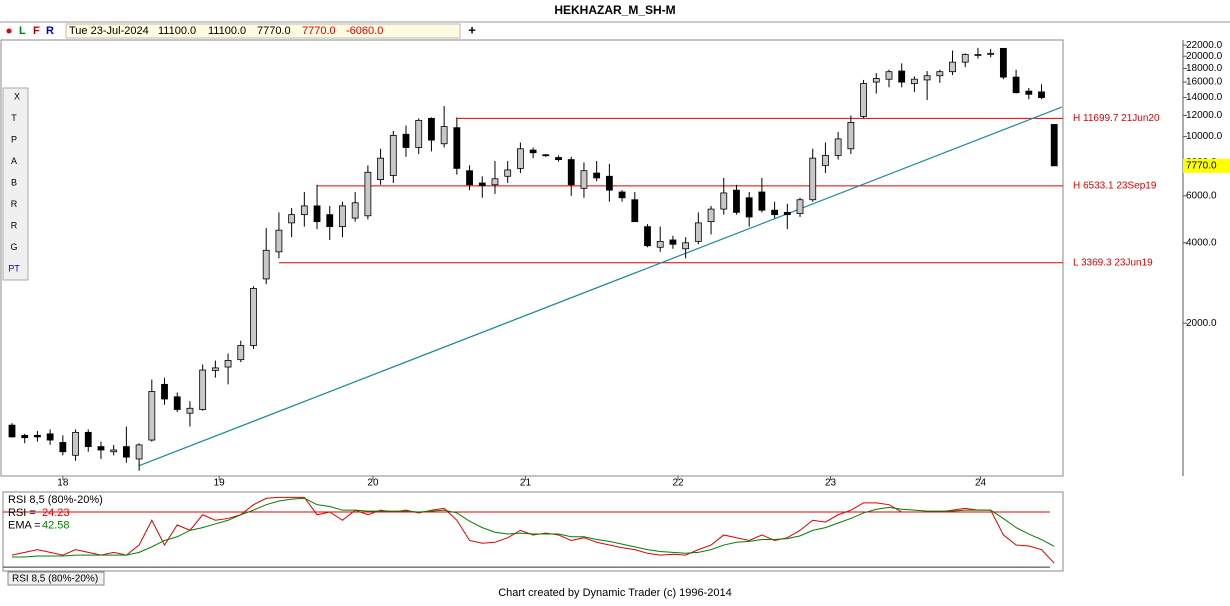  What do you see at coordinates (22, 31) in the screenshot?
I see `toolbar-button: L` at bounding box center [22, 31].